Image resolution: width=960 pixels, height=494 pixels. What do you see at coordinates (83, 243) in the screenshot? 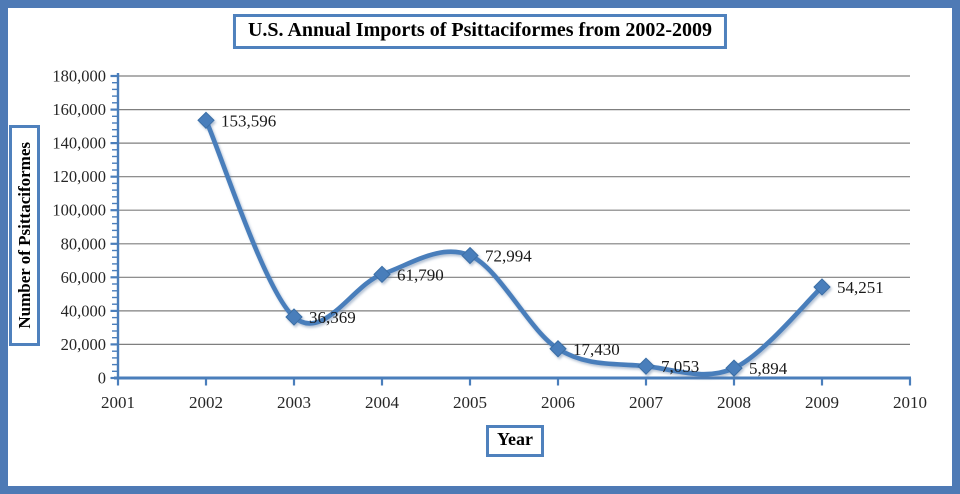
I see `y-tick-label: 80,000` at bounding box center [83, 243].